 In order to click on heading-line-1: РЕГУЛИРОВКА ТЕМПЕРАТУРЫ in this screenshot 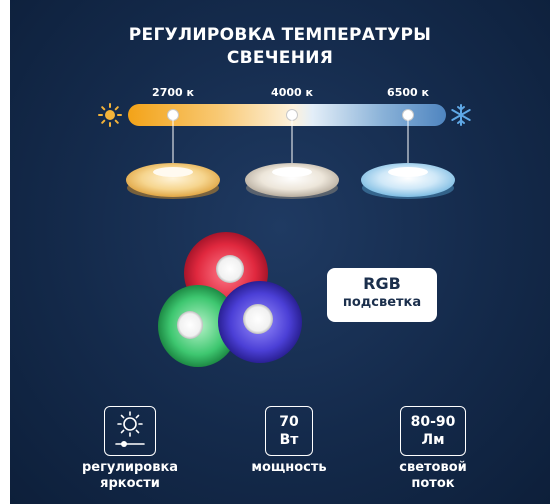, I will do `click(280, 35)`.